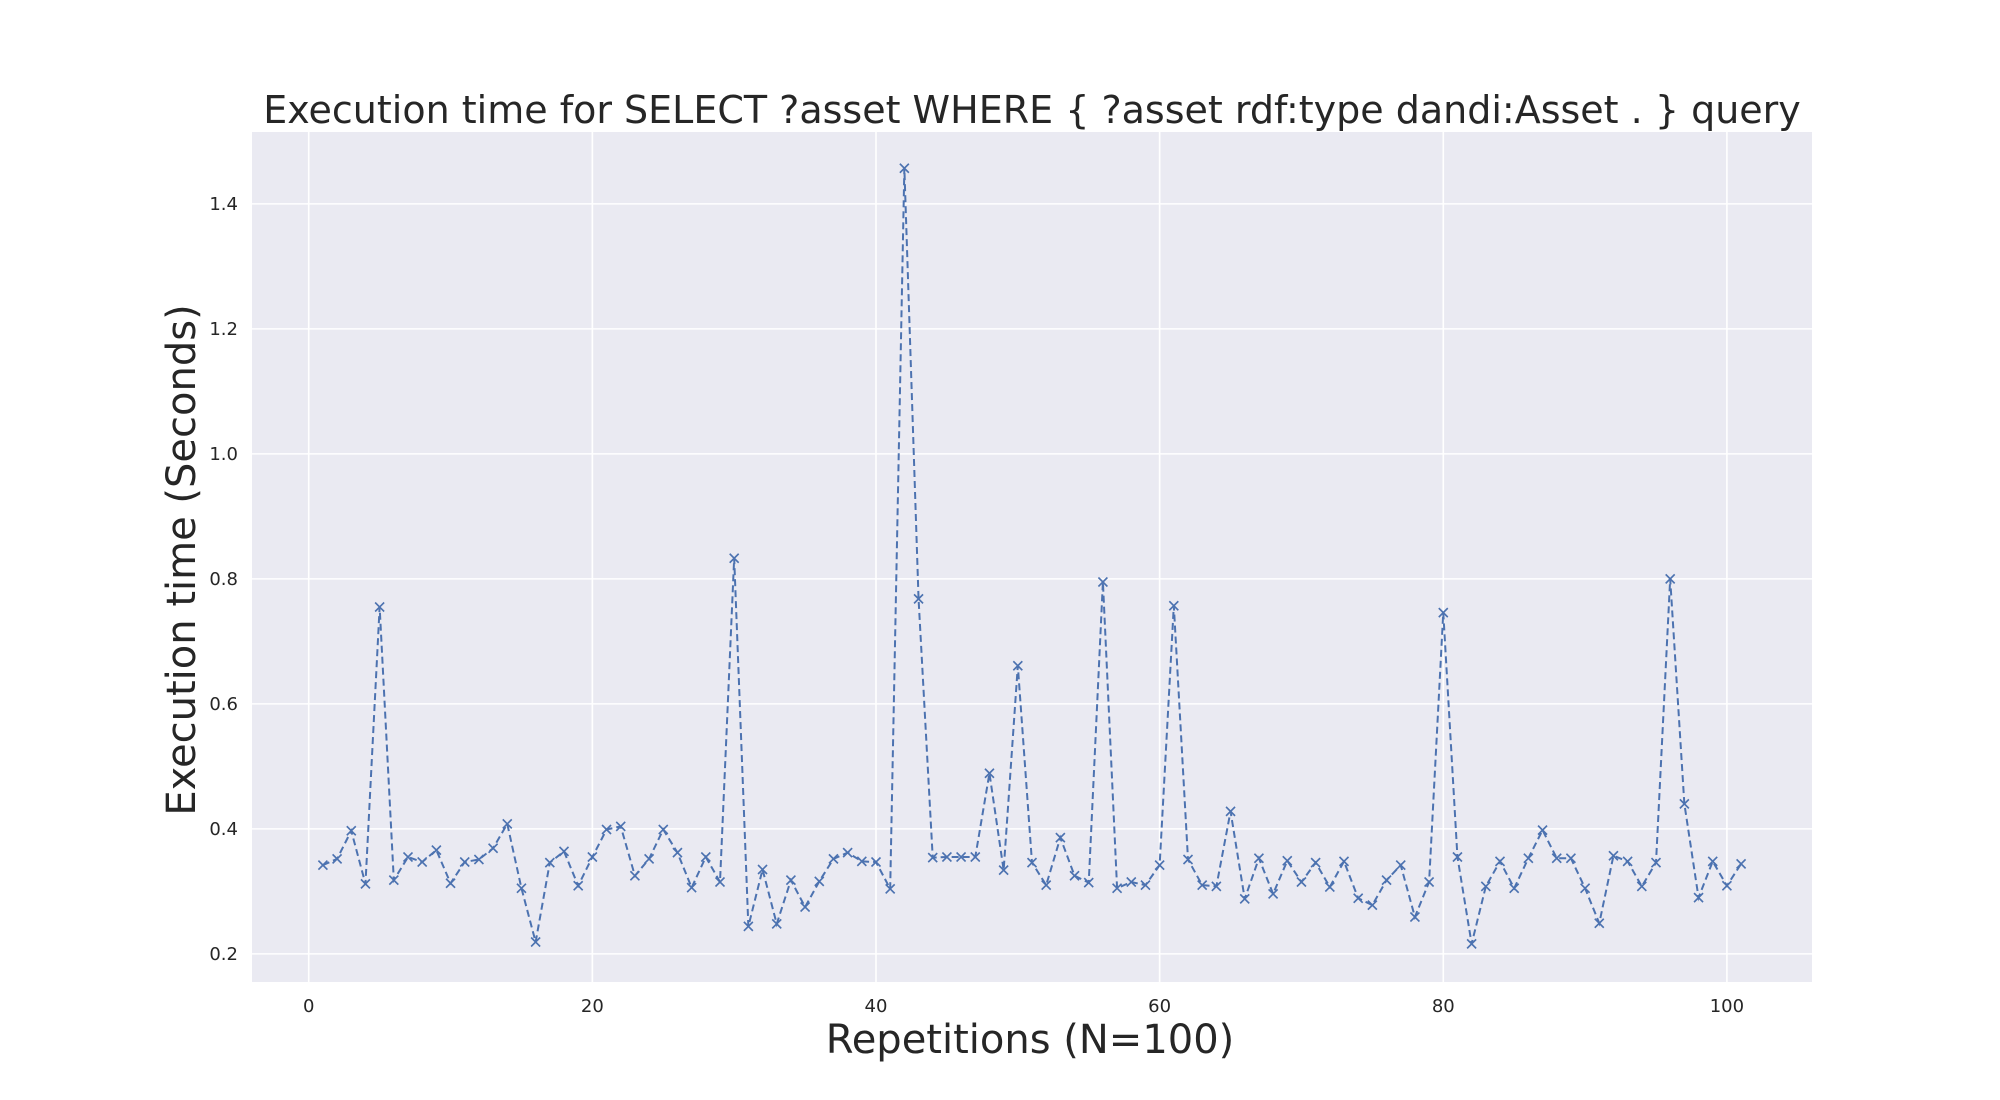  I want to click on x-tick-label: 60, so click(1159, 1006).